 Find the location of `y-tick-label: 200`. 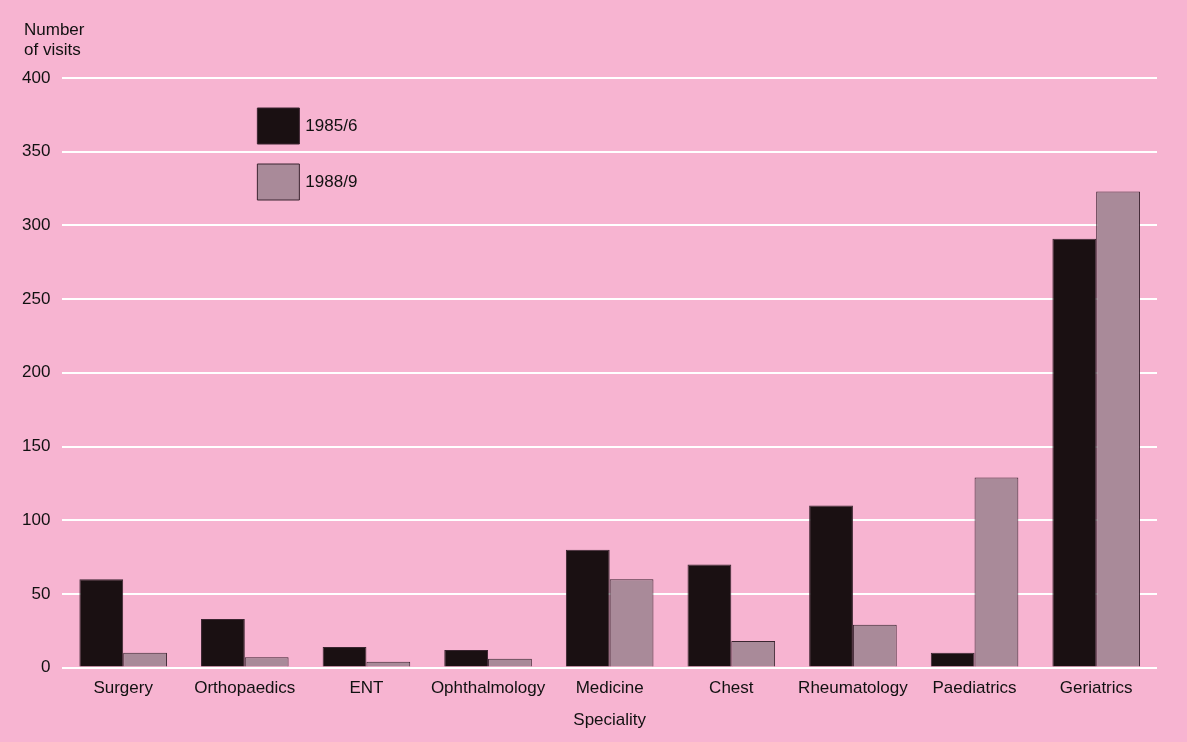

y-tick-label: 200 is located at coordinates (36, 372).